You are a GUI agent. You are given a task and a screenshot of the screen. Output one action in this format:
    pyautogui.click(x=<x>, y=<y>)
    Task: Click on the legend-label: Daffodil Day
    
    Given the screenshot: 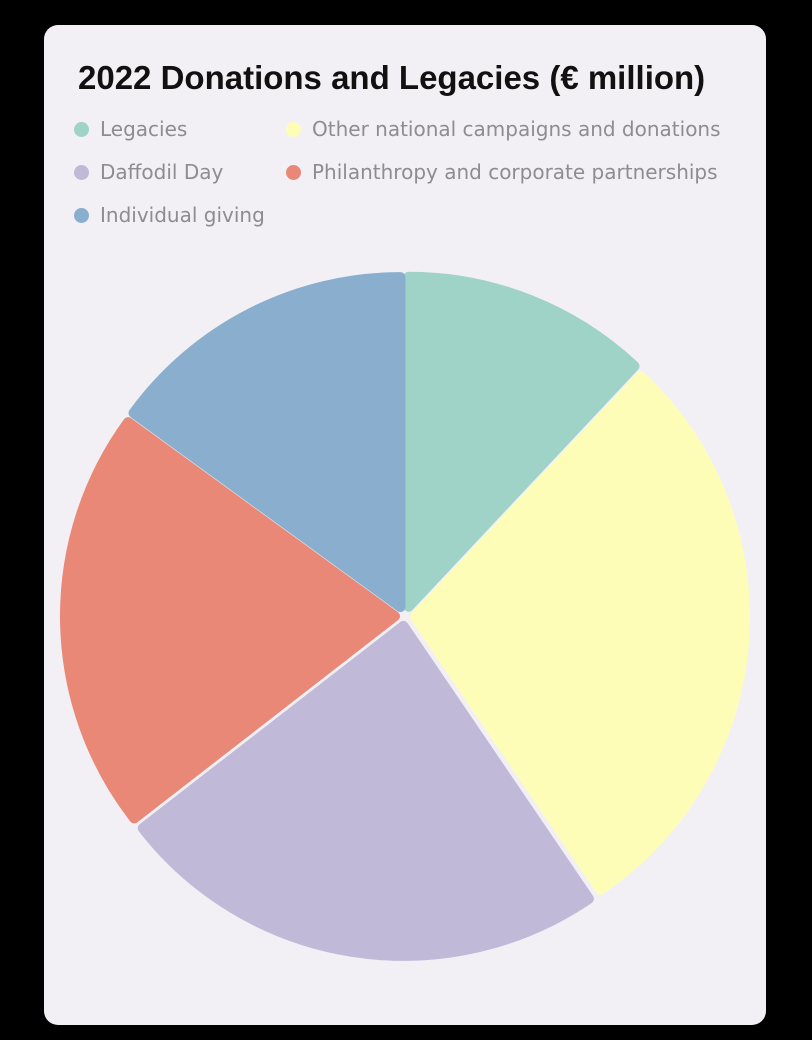 What is the action you would take?
    pyautogui.click(x=162, y=172)
    